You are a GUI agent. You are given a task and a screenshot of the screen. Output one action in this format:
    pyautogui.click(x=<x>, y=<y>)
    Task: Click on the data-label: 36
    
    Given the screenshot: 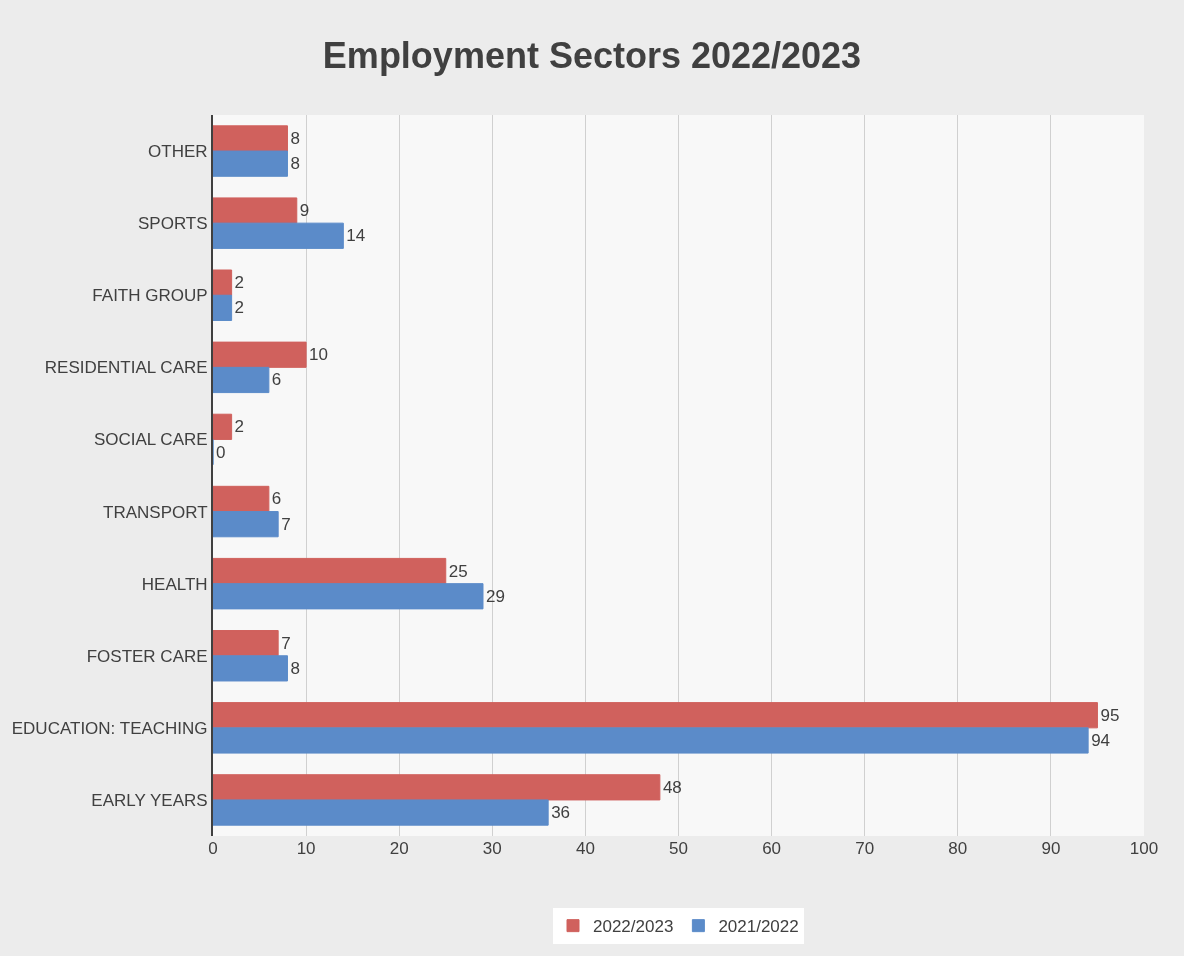 What is the action you would take?
    pyautogui.click(x=561, y=813)
    